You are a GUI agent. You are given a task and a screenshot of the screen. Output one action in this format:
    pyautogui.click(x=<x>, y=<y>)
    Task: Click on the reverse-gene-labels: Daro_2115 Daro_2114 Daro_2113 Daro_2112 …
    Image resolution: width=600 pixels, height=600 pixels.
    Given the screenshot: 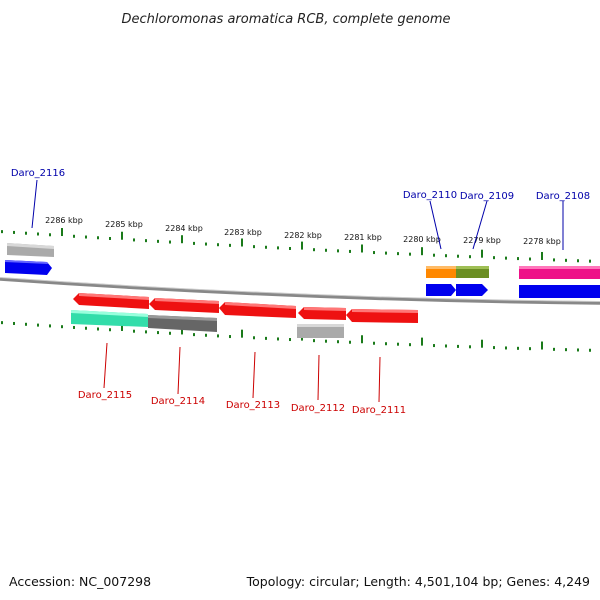 What is the action you would take?
    pyautogui.click(x=242, y=403)
    